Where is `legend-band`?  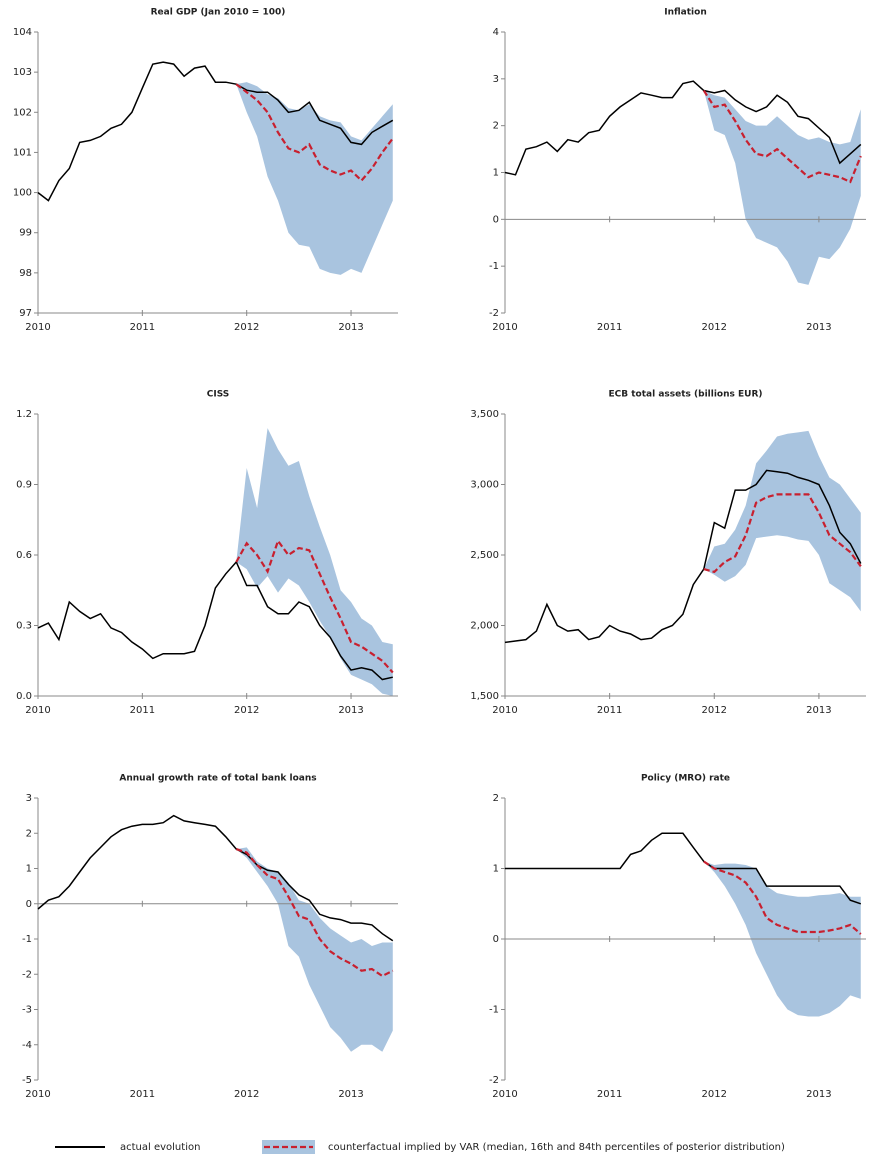
legend-band is located at coordinates (288, 1147).